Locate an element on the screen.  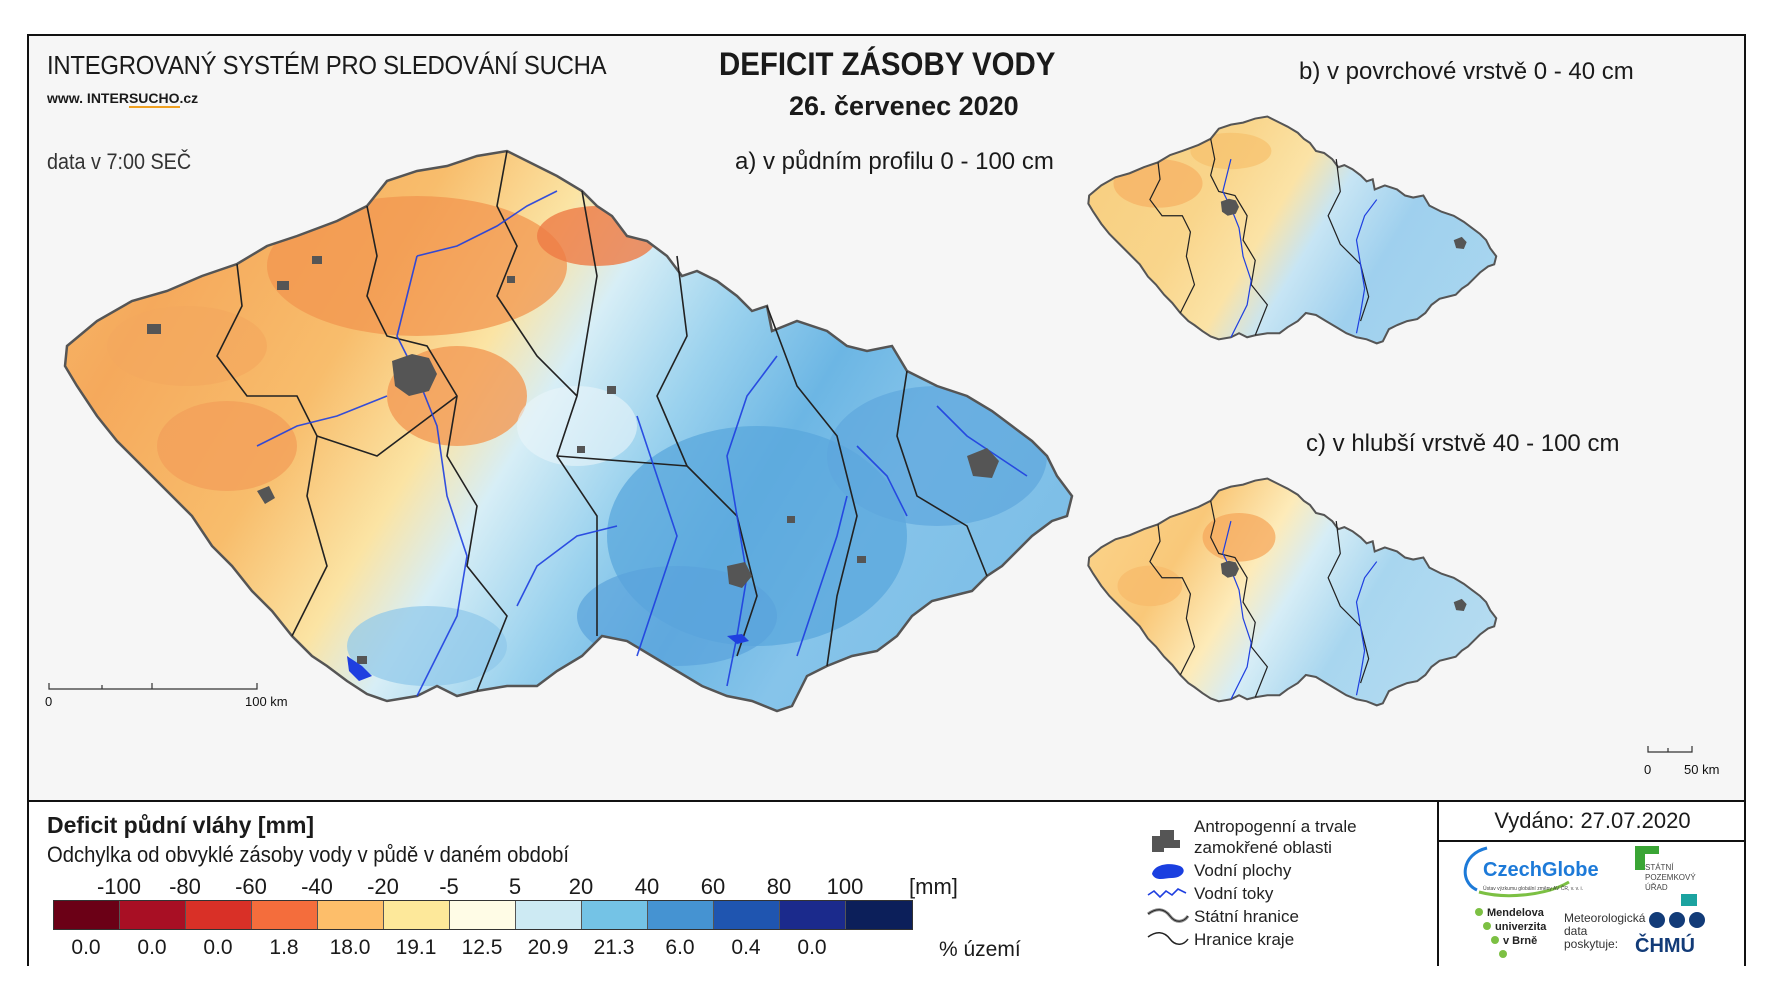
website-link: www. INTERSUCHO.cz is located at coordinates (123, 99).